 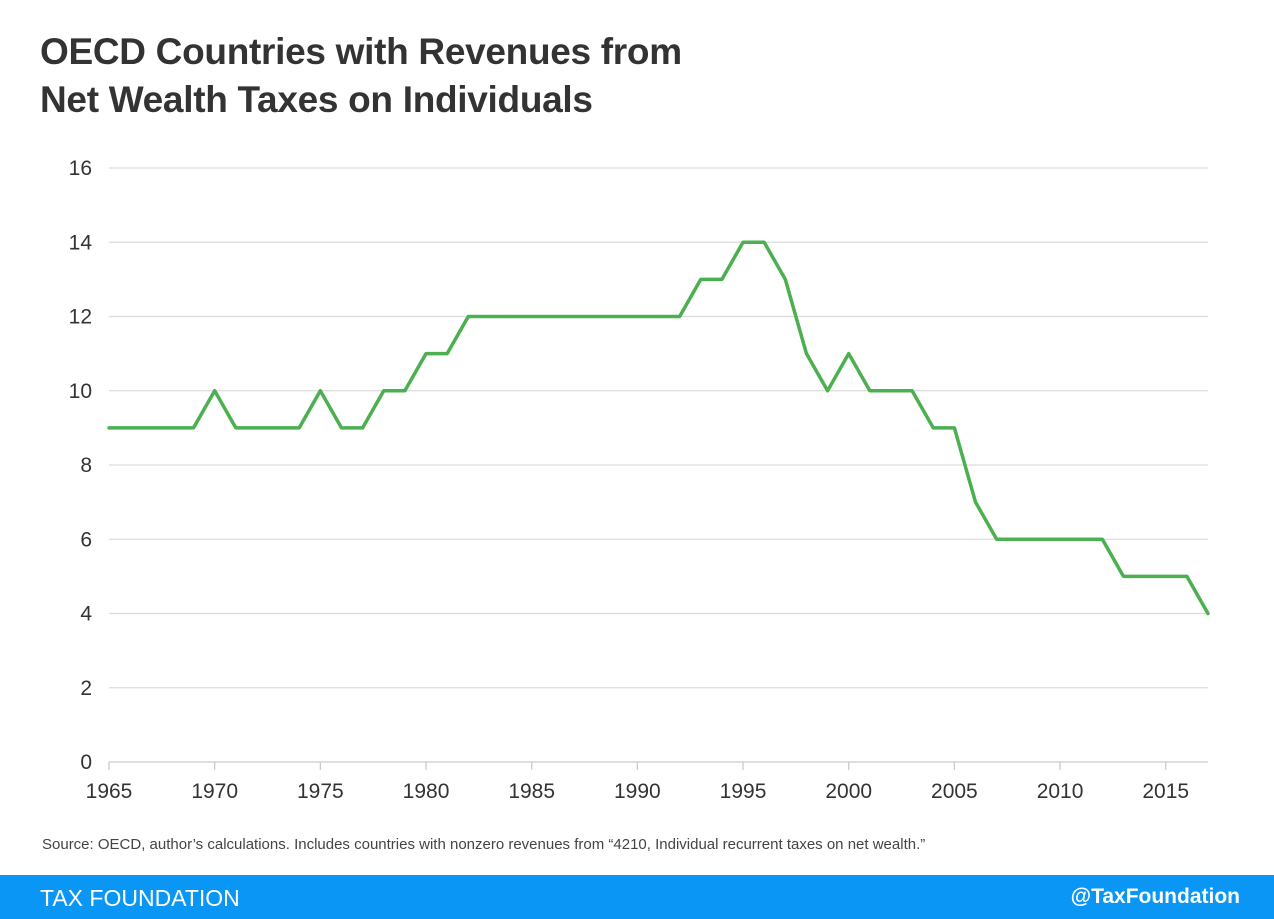 I want to click on y-tick-label: 14, so click(x=81, y=242).